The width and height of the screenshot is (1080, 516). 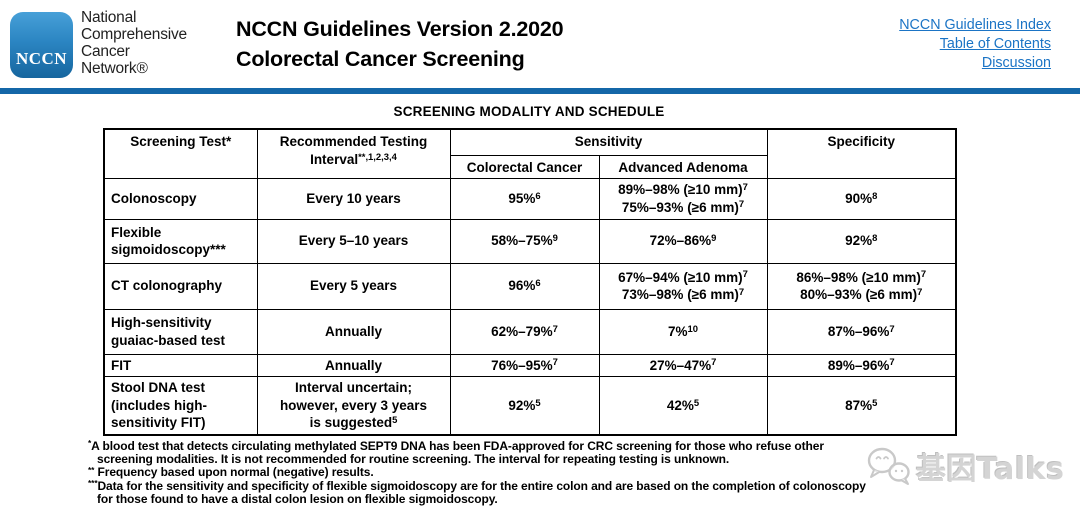 I want to click on org-line: Network®, so click(x=114, y=68).